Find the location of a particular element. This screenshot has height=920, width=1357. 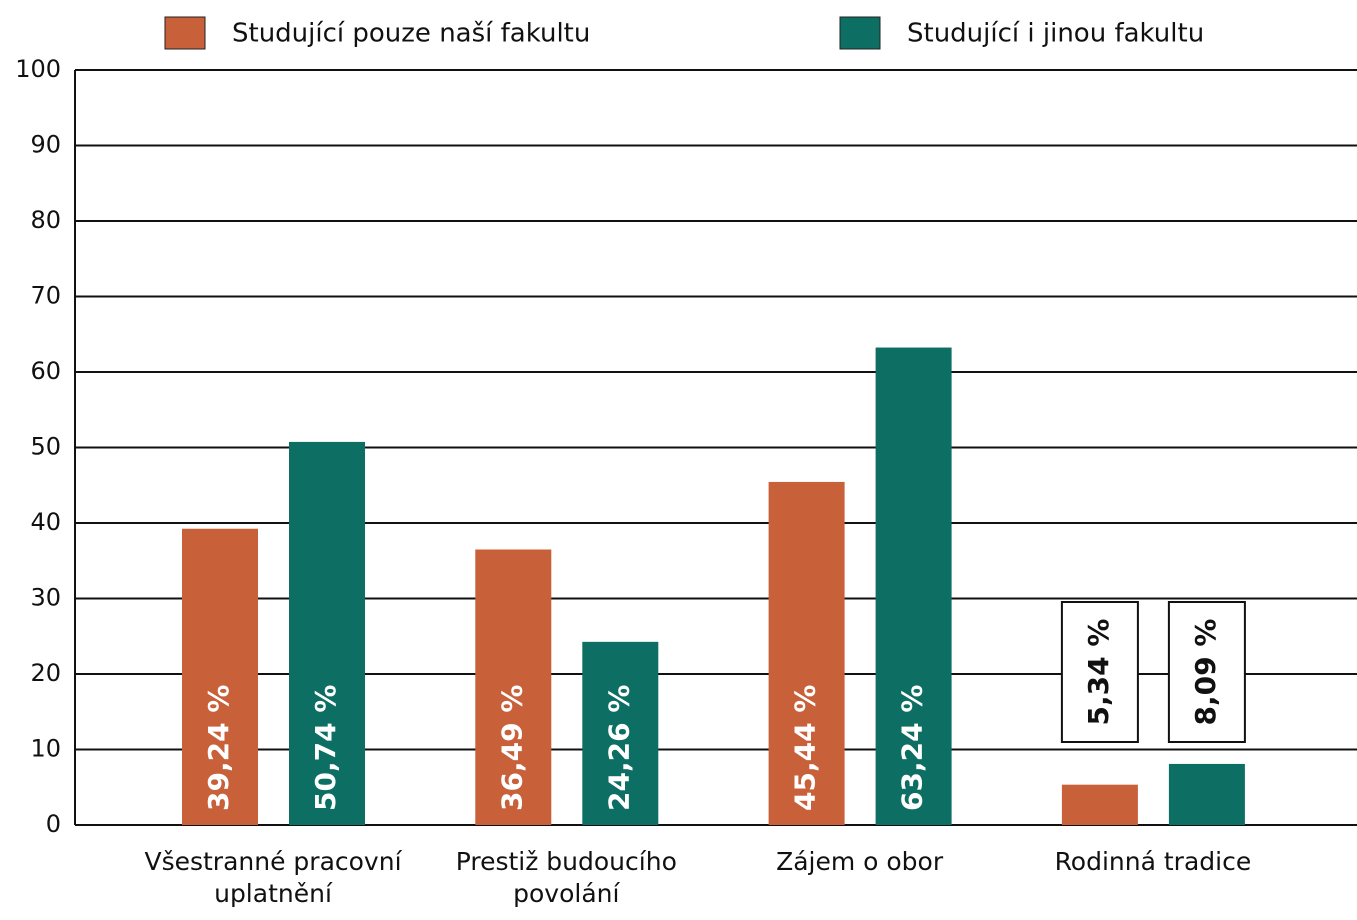

value-label: 24,26 % is located at coordinates (618, 748).